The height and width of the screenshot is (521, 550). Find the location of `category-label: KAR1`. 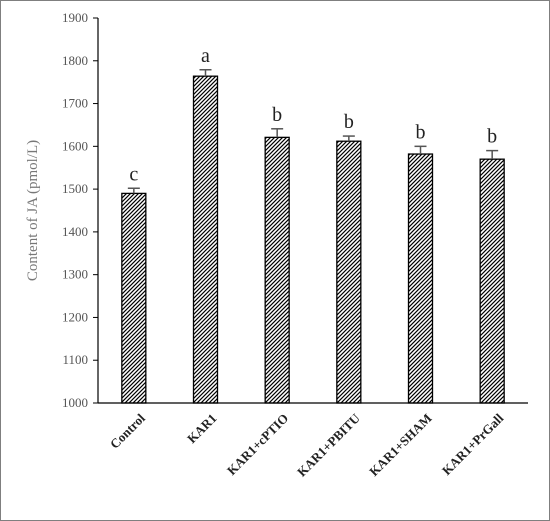

category-label: KAR1 is located at coordinates (202, 429).